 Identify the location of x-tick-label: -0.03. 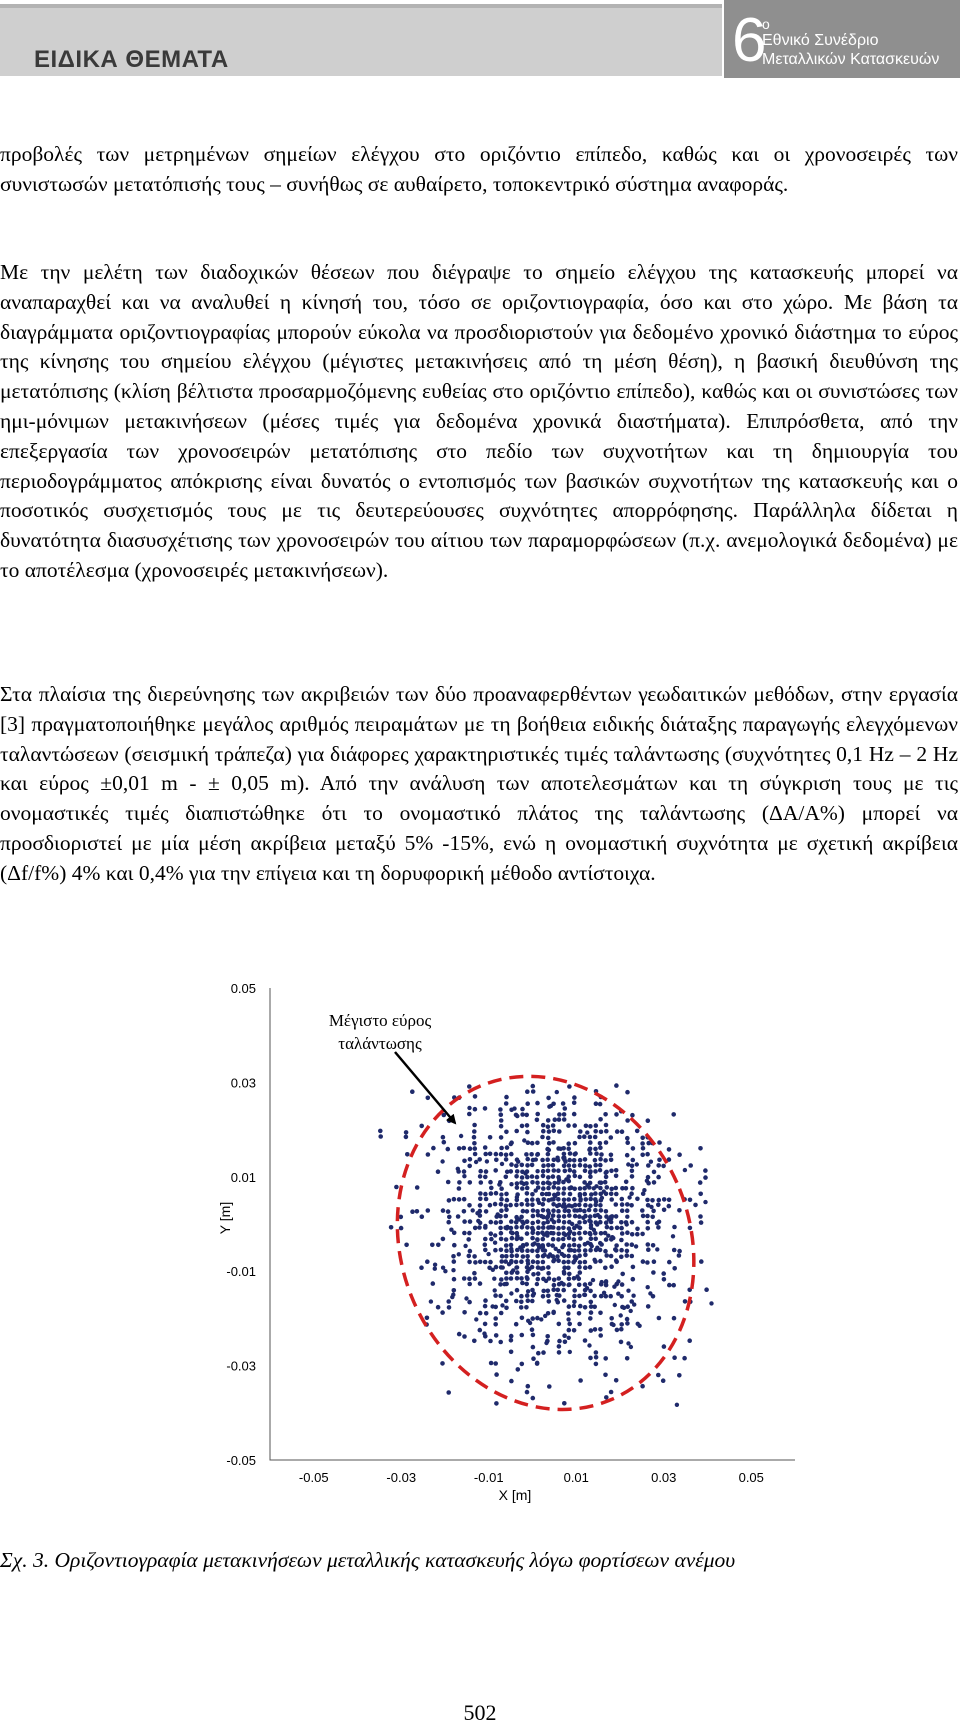
(401, 1477).